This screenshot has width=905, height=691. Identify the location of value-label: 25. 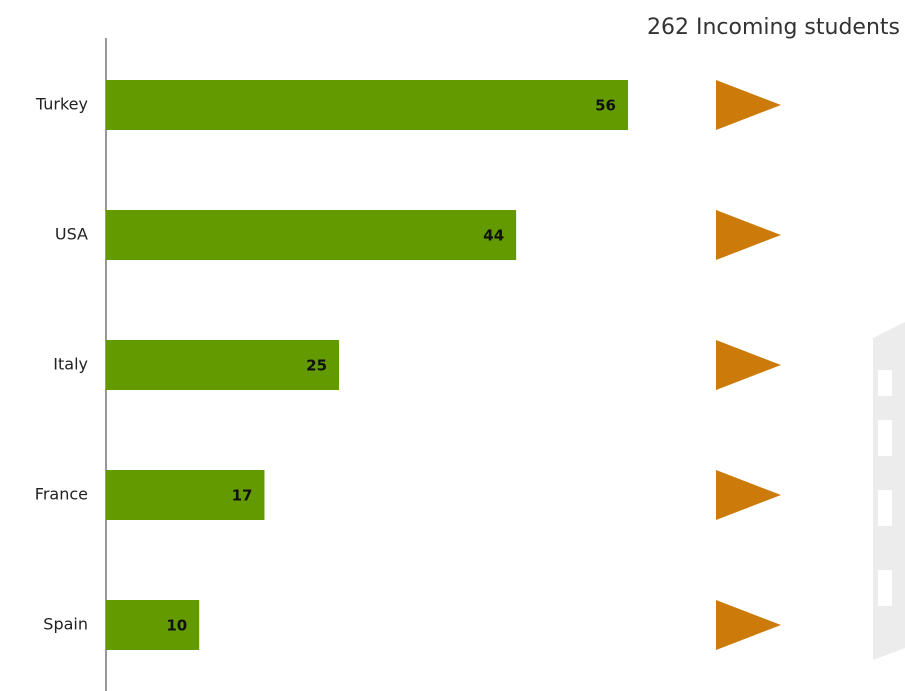
(316, 366).